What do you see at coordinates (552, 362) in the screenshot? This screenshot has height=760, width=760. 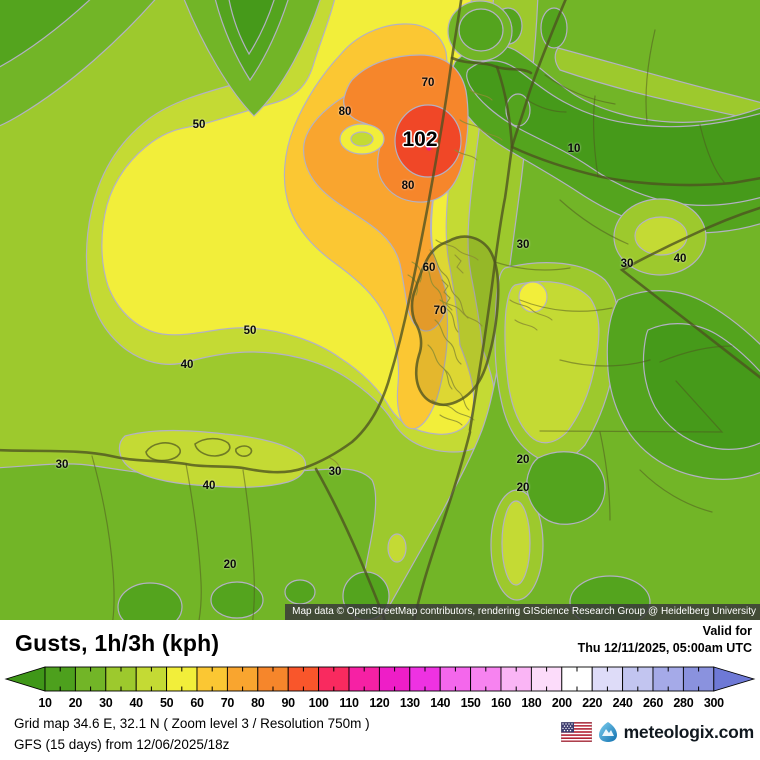 I see `band-40-50-corridor` at bounding box center [552, 362].